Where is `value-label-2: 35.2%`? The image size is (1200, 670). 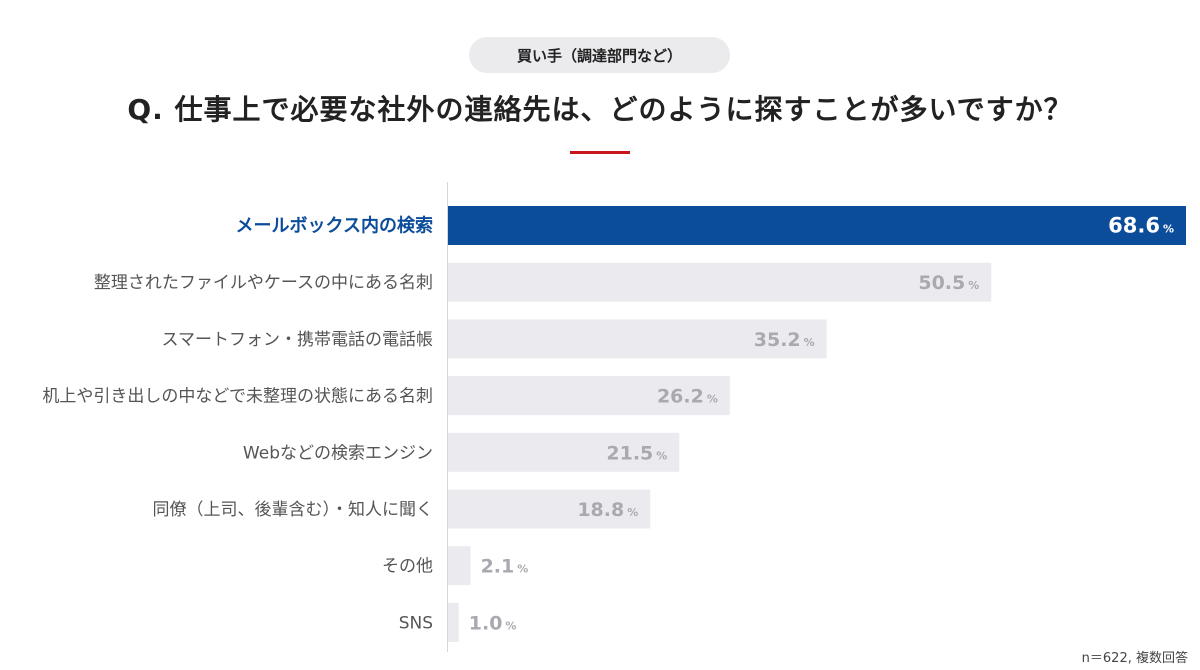
value-label-2: 35.2% is located at coordinates (784, 340).